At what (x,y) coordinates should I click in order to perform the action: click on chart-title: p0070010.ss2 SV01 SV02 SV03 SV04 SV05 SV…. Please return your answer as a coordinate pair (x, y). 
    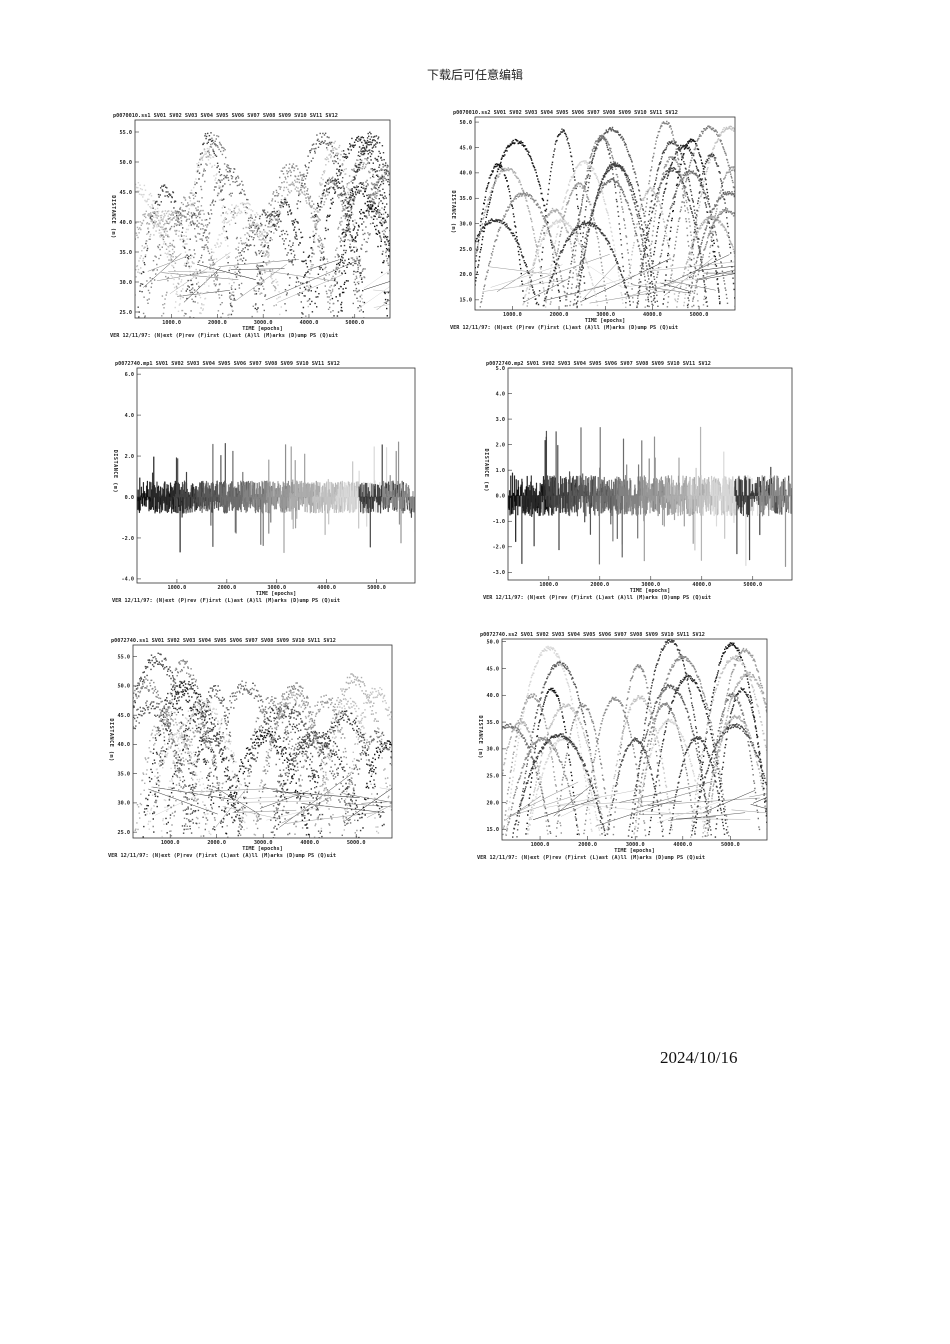
    Looking at the image, I should click on (565, 113).